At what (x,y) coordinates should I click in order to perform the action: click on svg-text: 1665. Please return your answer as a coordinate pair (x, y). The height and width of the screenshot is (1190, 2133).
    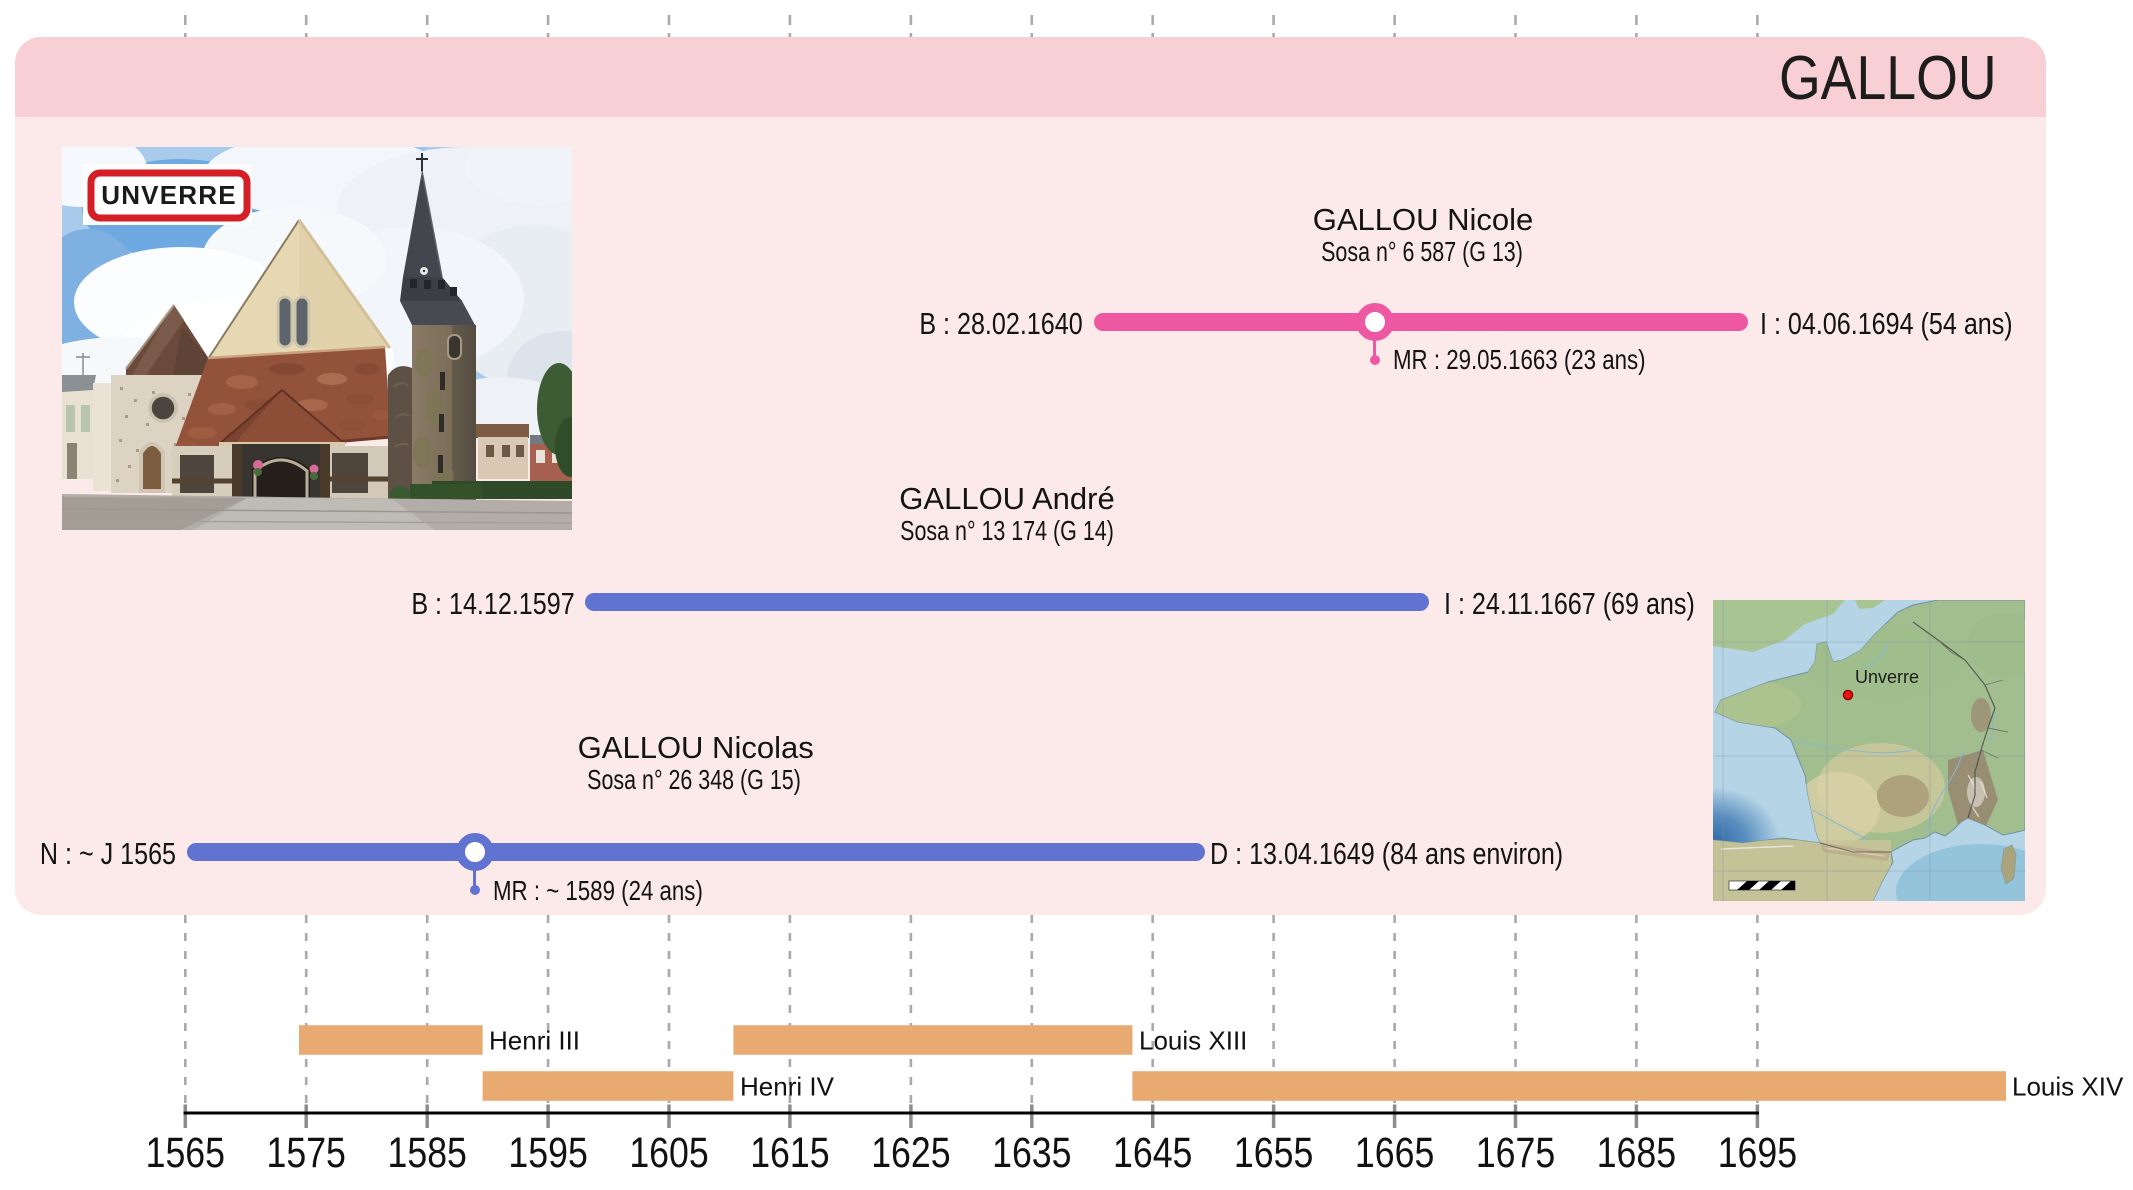
    Looking at the image, I should click on (1394, 1153).